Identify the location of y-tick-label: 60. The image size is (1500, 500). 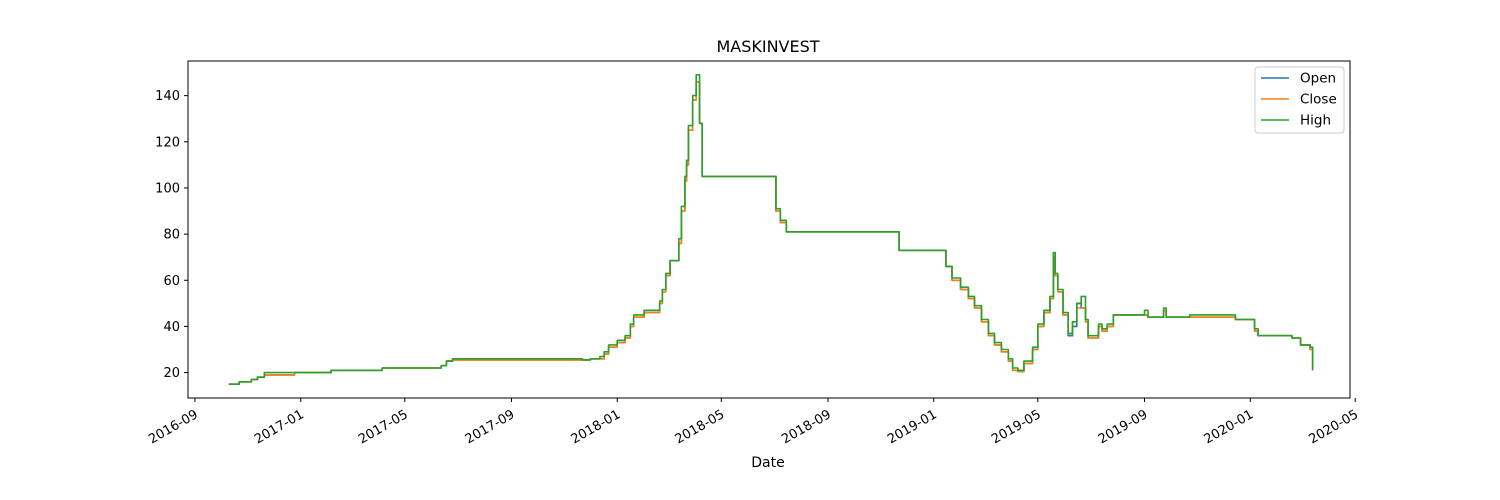
(171, 281).